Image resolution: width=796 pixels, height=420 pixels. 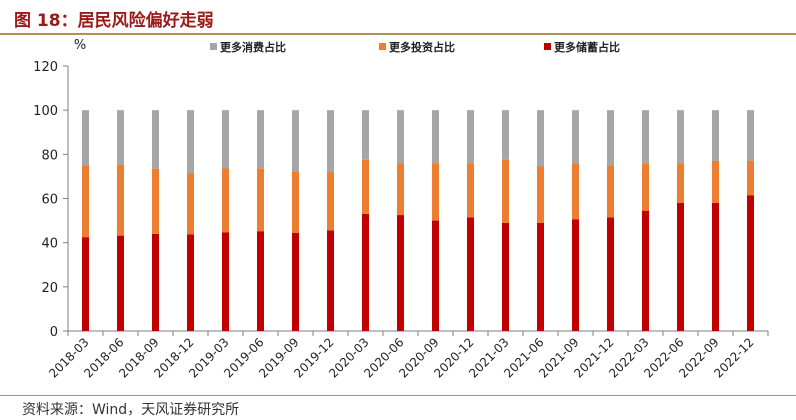 What do you see at coordinates (253, 47) in the screenshot?
I see `legend-label: 更多消费占比` at bounding box center [253, 47].